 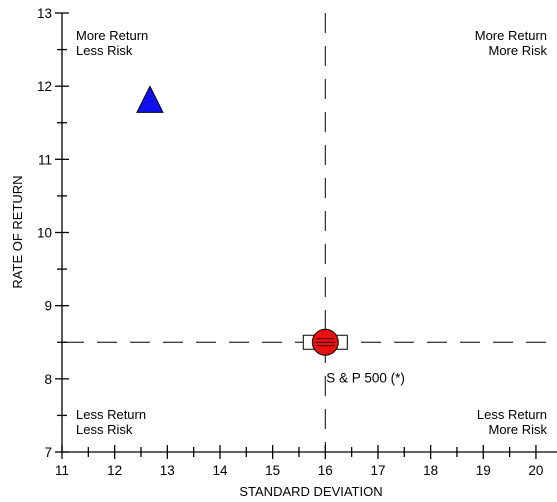 What do you see at coordinates (62, 470) in the screenshot?
I see `x-tick-label: 11` at bounding box center [62, 470].